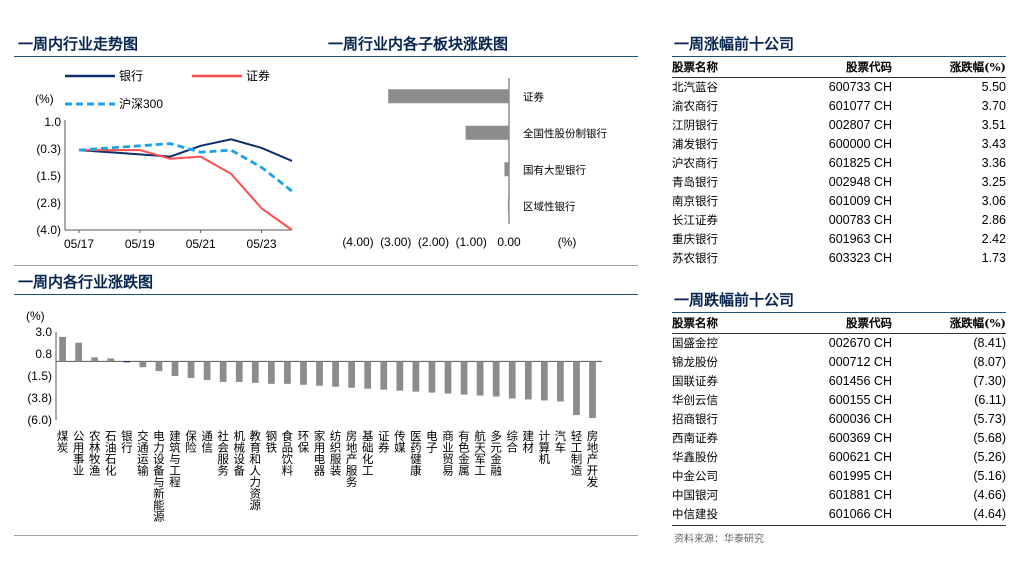  I want to click on bar-通信, so click(207, 370).